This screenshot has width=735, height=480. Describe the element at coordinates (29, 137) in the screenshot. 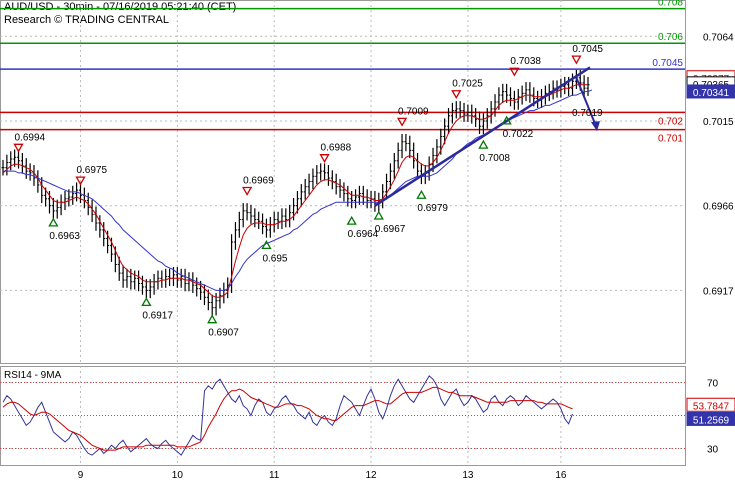

I see `high-label: 0.6994` at that location.